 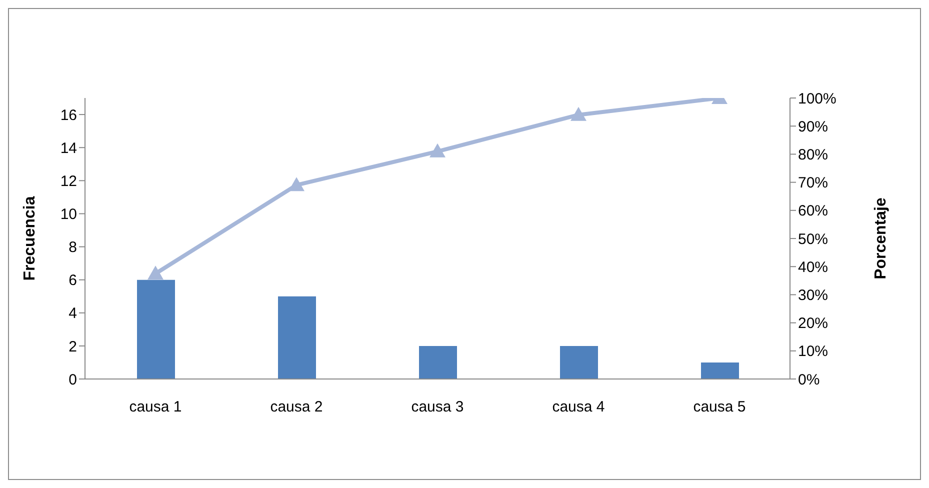 What do you see at coordinates (817, 99) in the screenshot?
I see `y2-tick-label: 100%` at bounding box center [817, 99].